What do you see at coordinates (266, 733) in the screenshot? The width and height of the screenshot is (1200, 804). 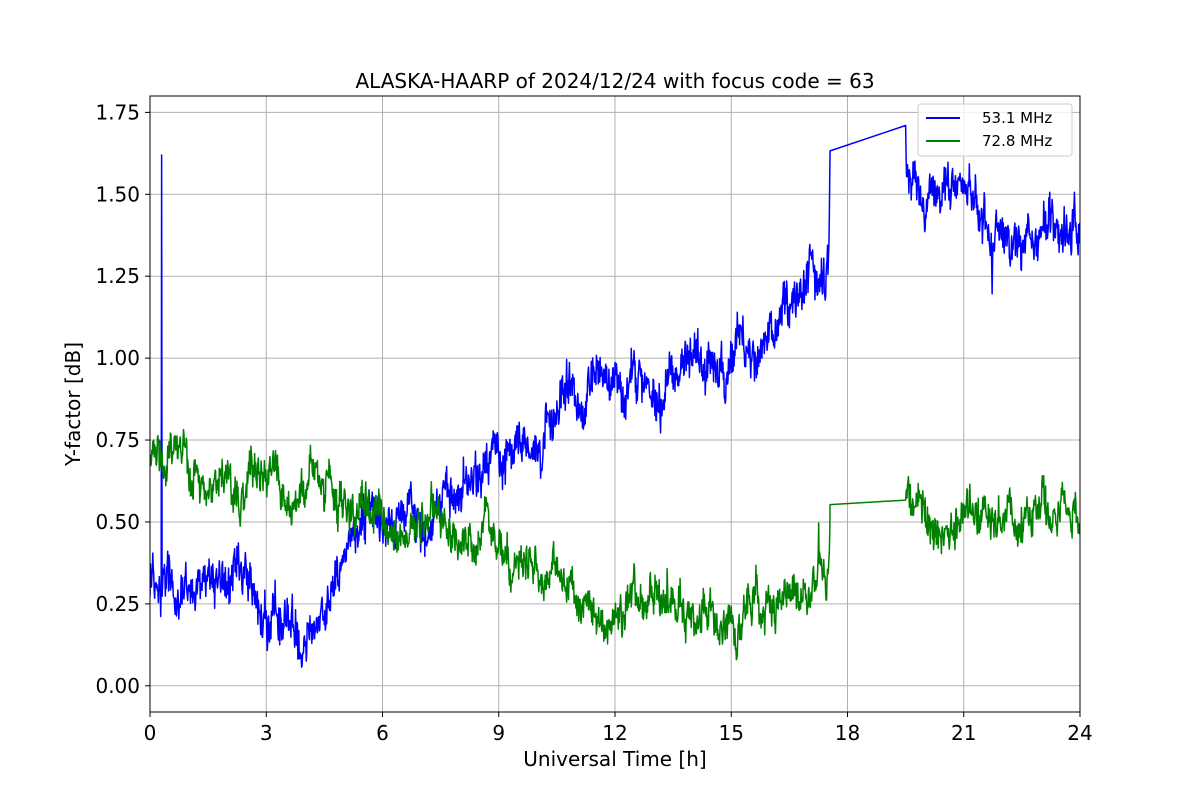 I see `x-tick-label: 3` at bounding box center [266, 733].